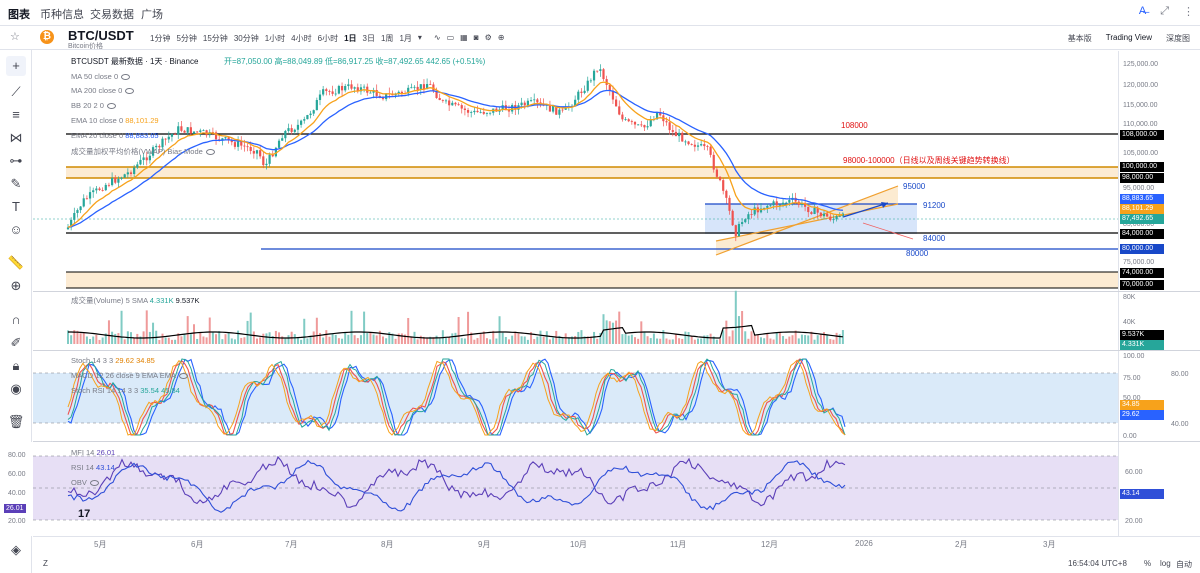  Describe the element at coordinates (62, 15) in the screenshot. I see `tab-coin-info: 币种信息` at that location.